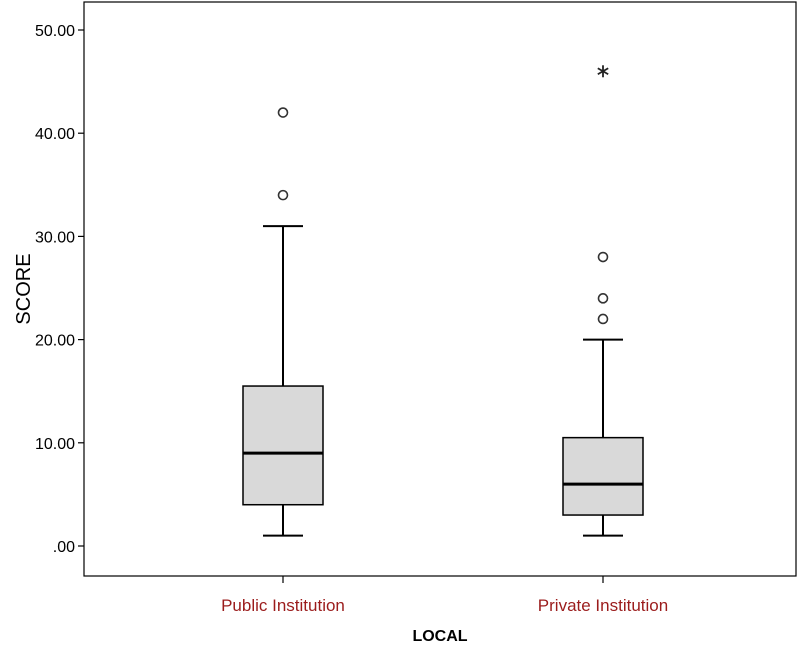 The width and height of the screenshot is (800, 647). What do you see at coordinates (55, 341) in the screenshot?
I see `y-tick-label: 20.00` at bounding box center [55, 341].